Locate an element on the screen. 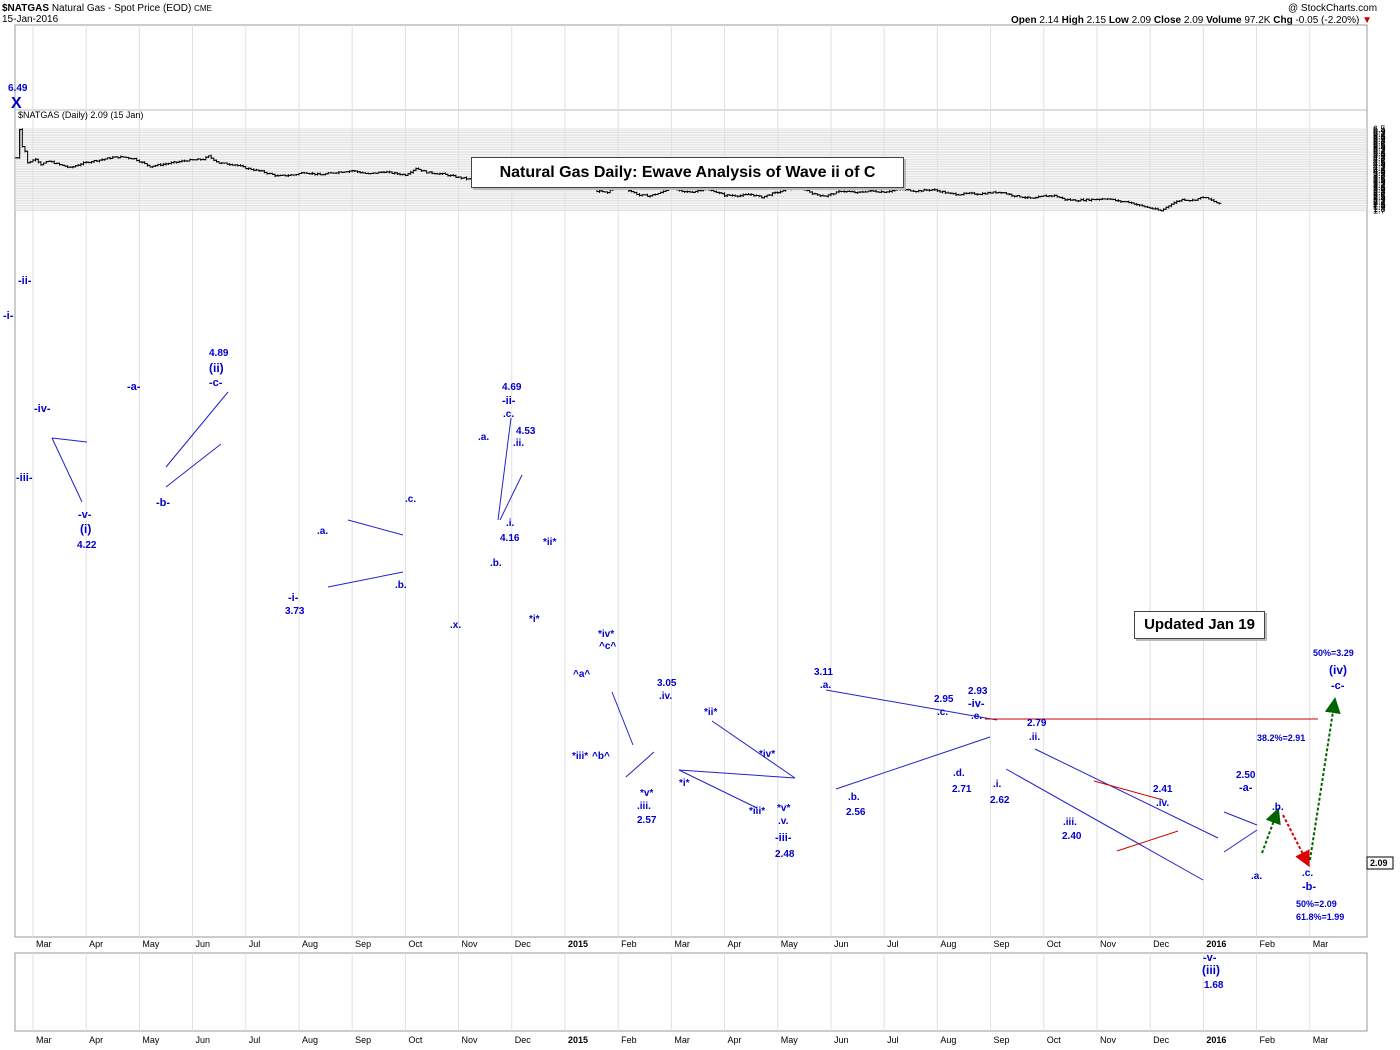 This screenshot has width=1400, height=1050. y-tick-label: 4.6 is located at coordinates (1379, 161).